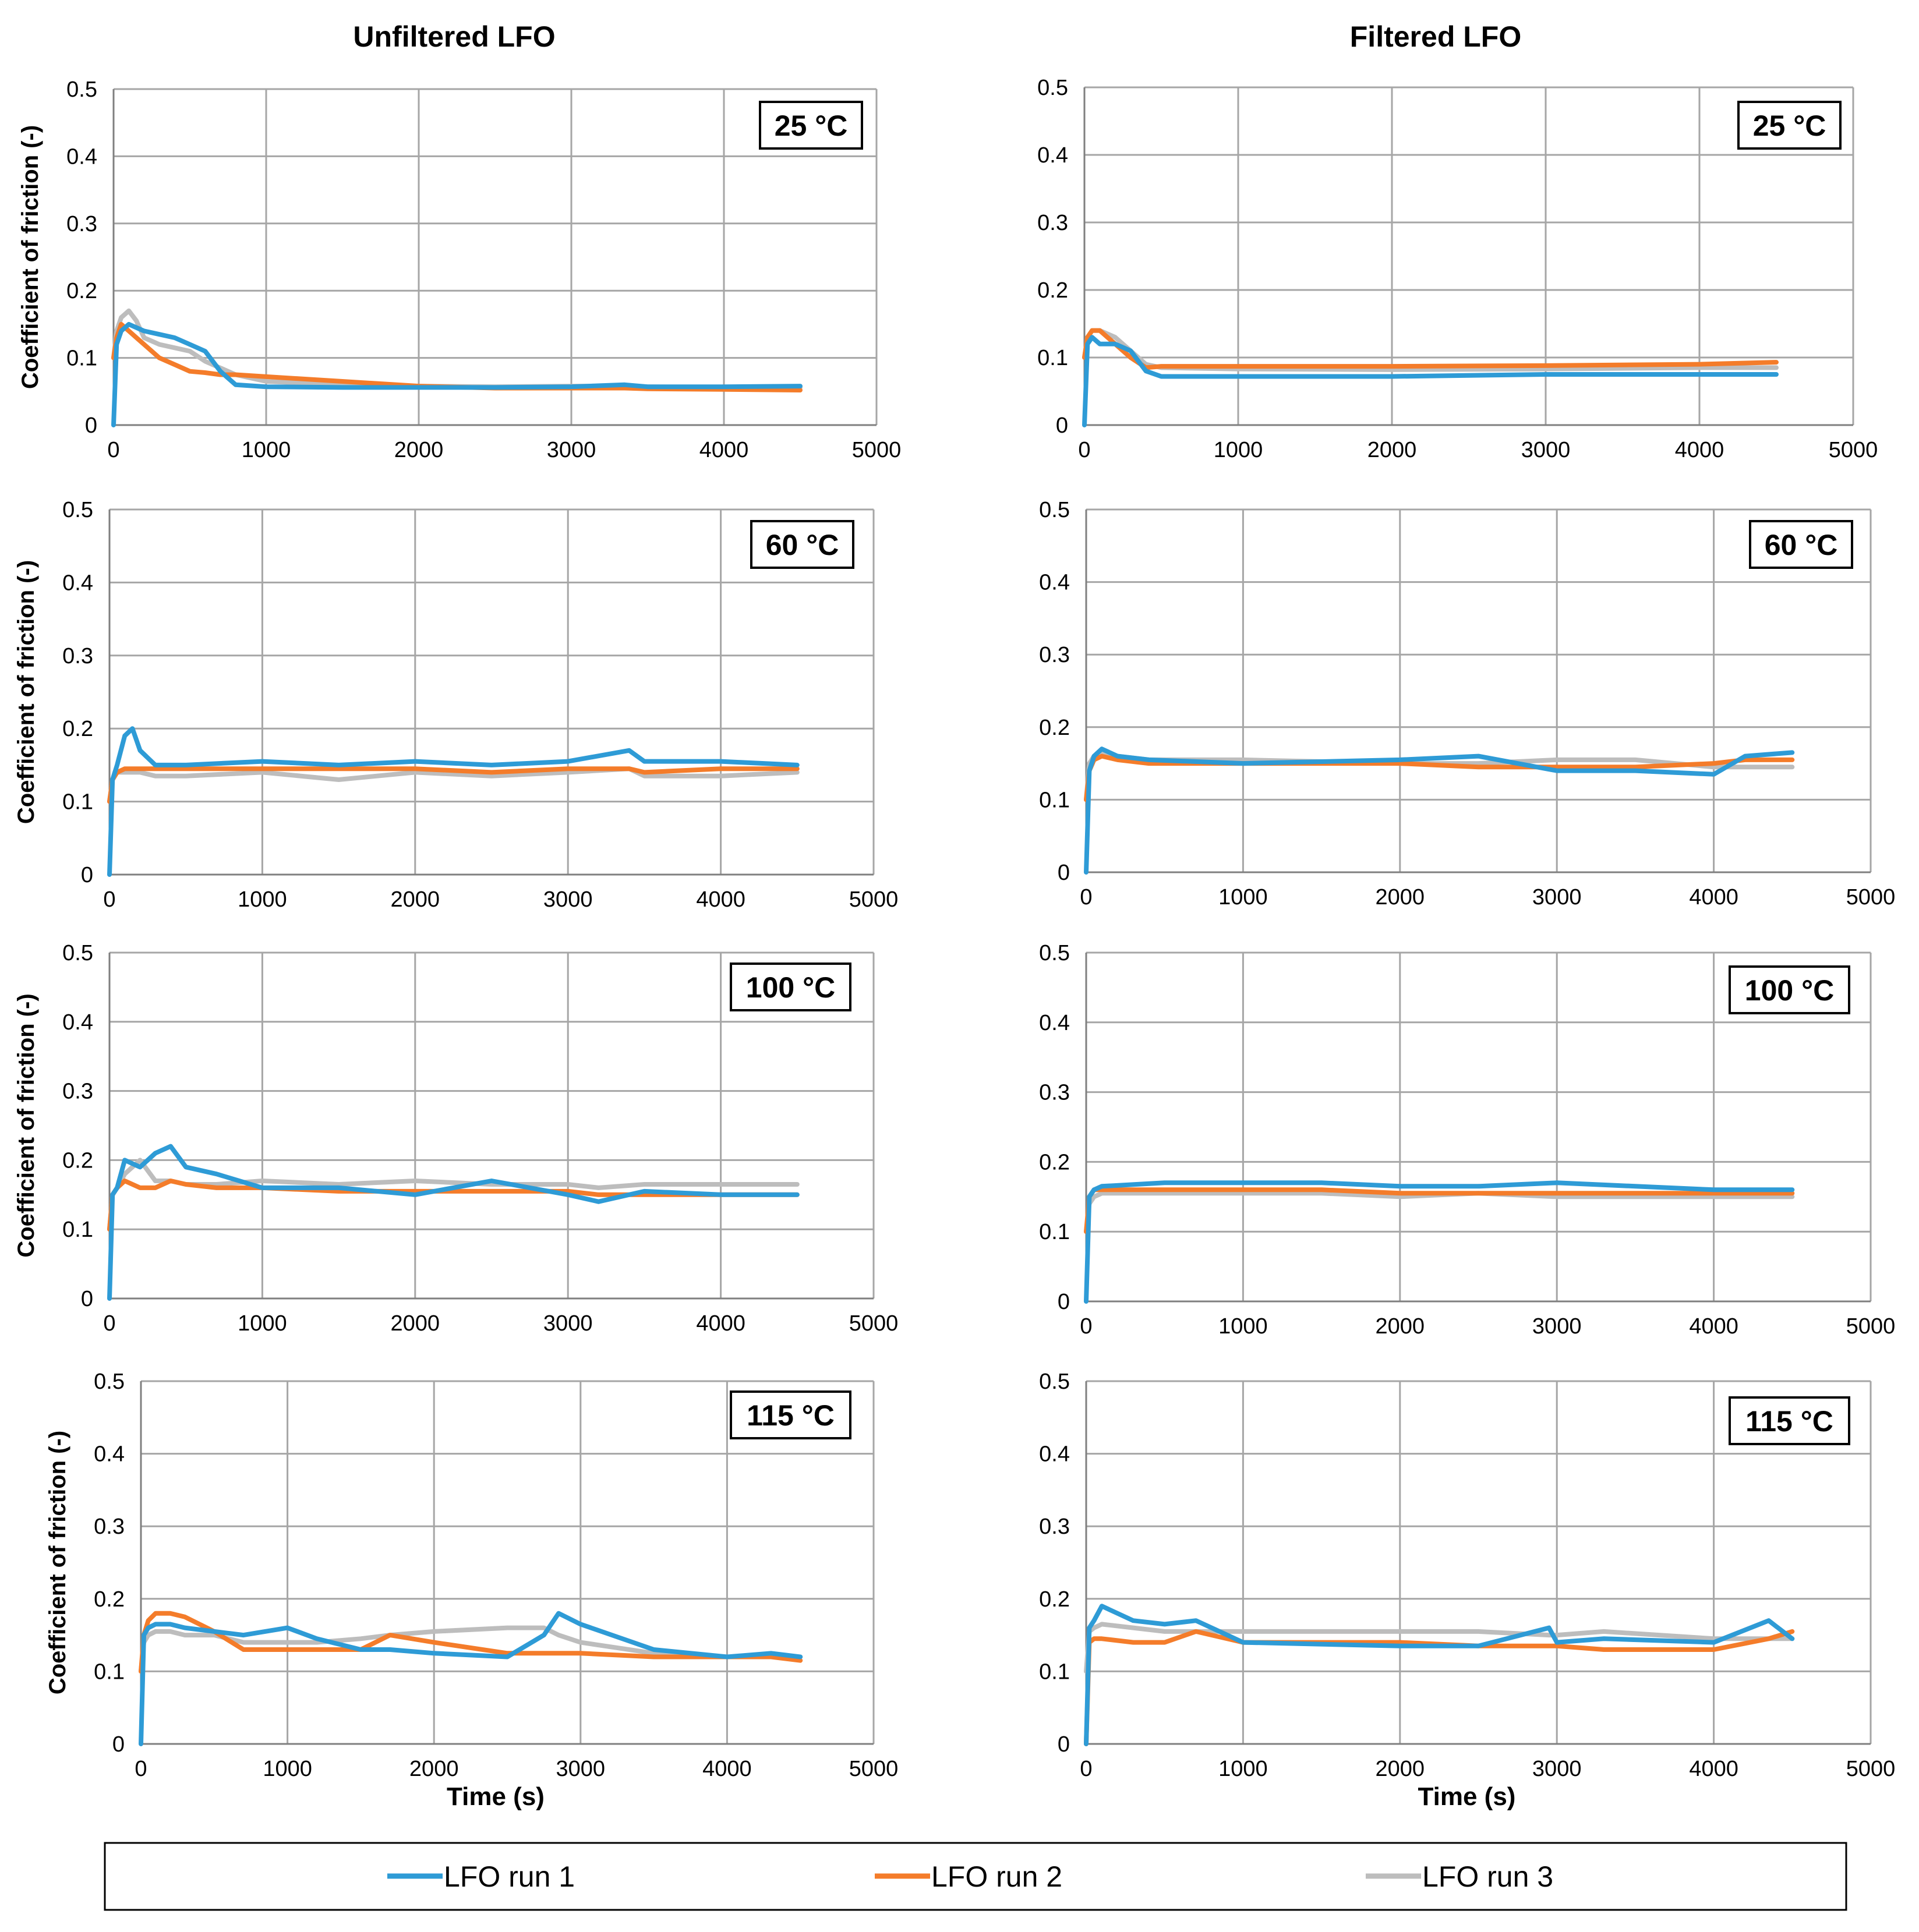 This screenshot has height=1932, width=1919. I want to click on legend-label-run3: LFO run 3, so click(1487, 1877).